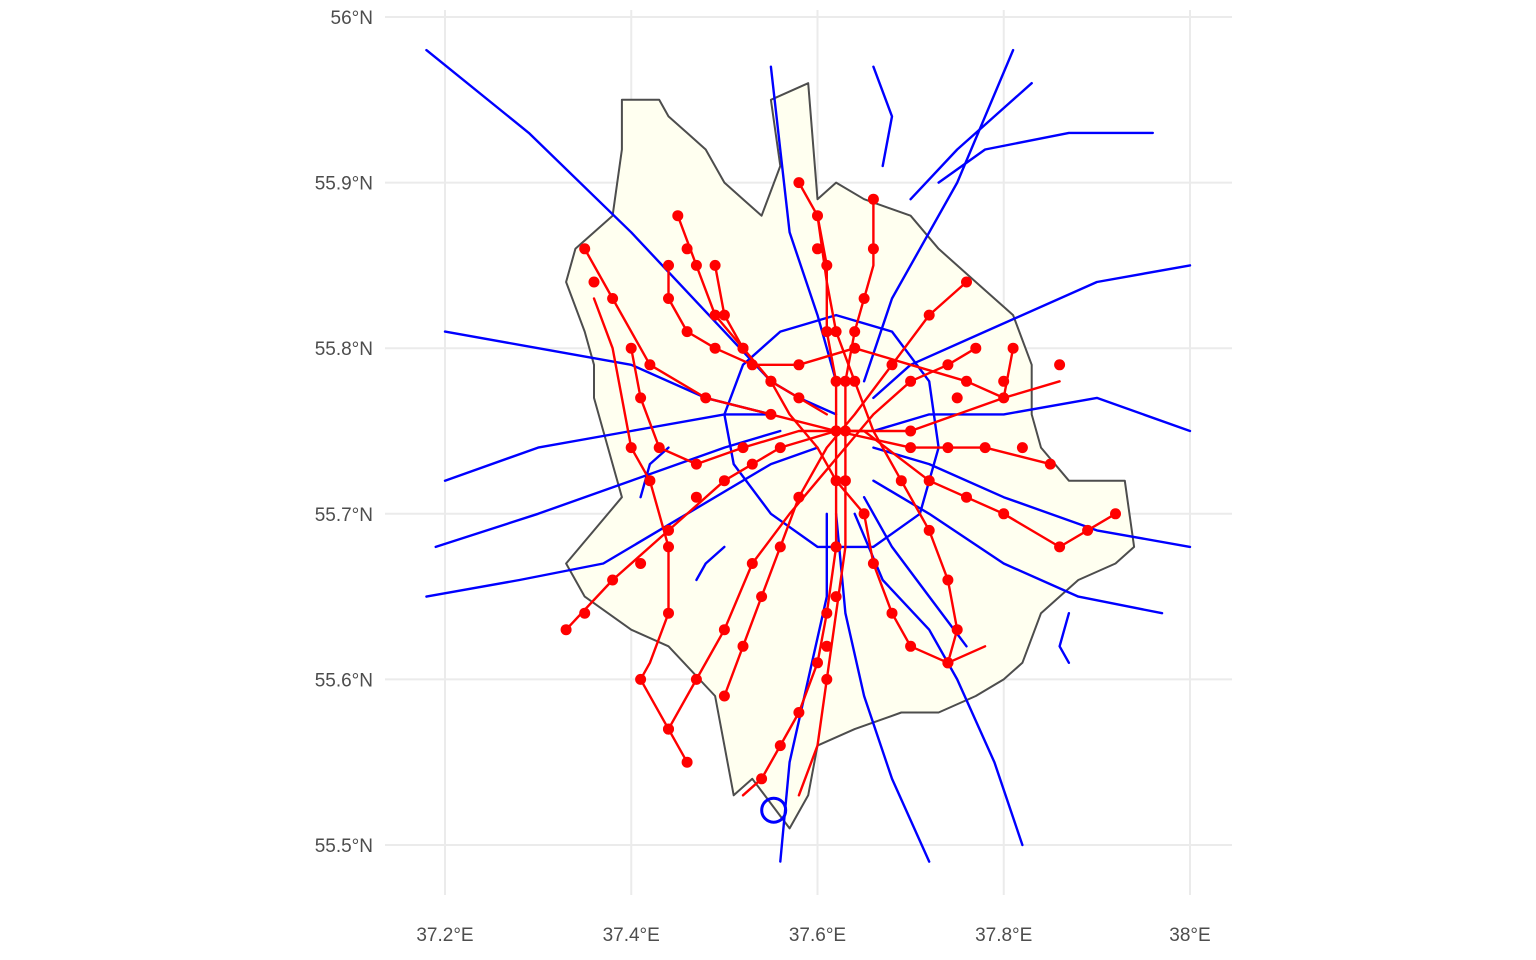 This screenshot has width=1536, height=960. I want to click on x-tick-label: 37.8°E, so click(1003, 935).